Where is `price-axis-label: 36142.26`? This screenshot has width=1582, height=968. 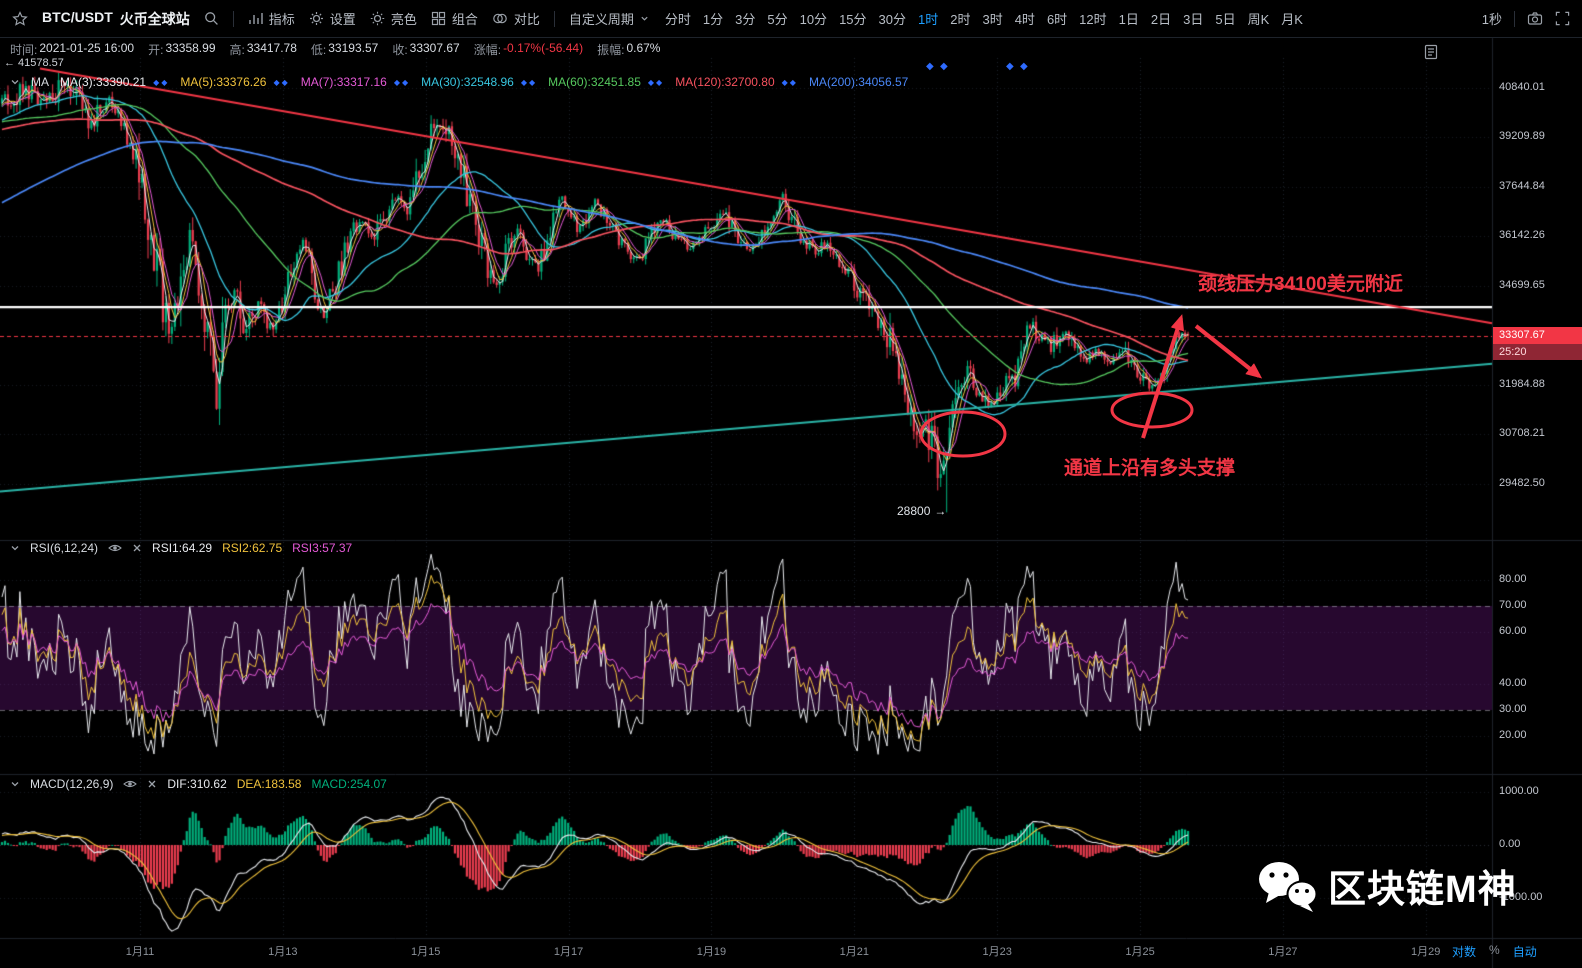 price-axis-label: 36142.26 is located at coordinates (1522, 235).